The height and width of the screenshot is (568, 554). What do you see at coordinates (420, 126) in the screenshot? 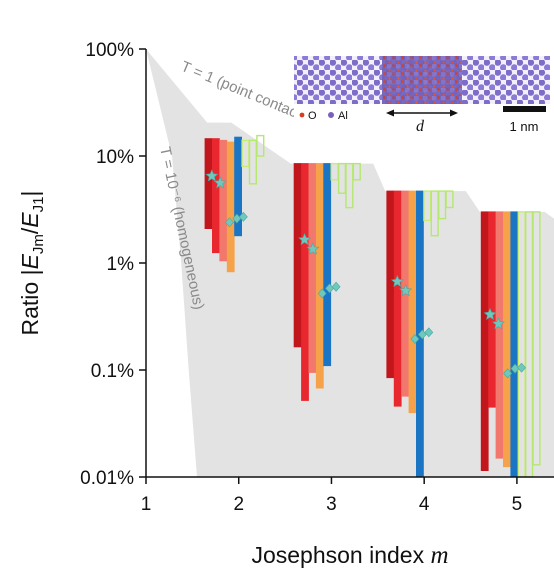
I see `dimension-label: d` at bounding box center [420, 126].